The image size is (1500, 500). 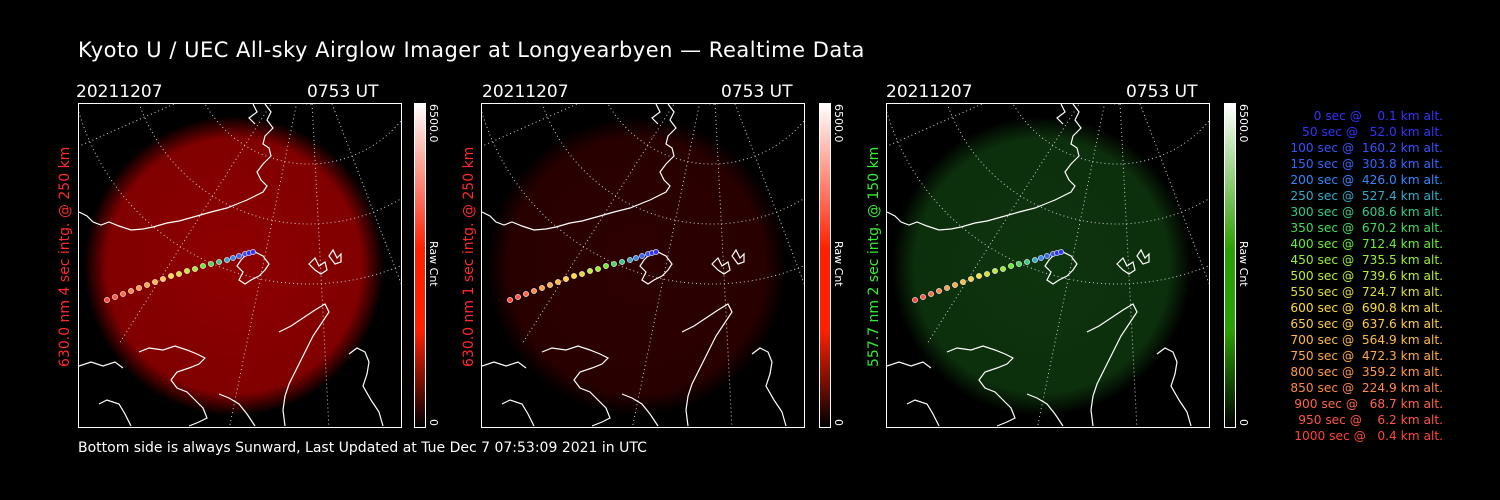 What do you see at coordinates (1368, 404) in the screenshot?
I see `legend-row: 900 sec @ 68.7 km alt.` at bounding box center [1368, 404].